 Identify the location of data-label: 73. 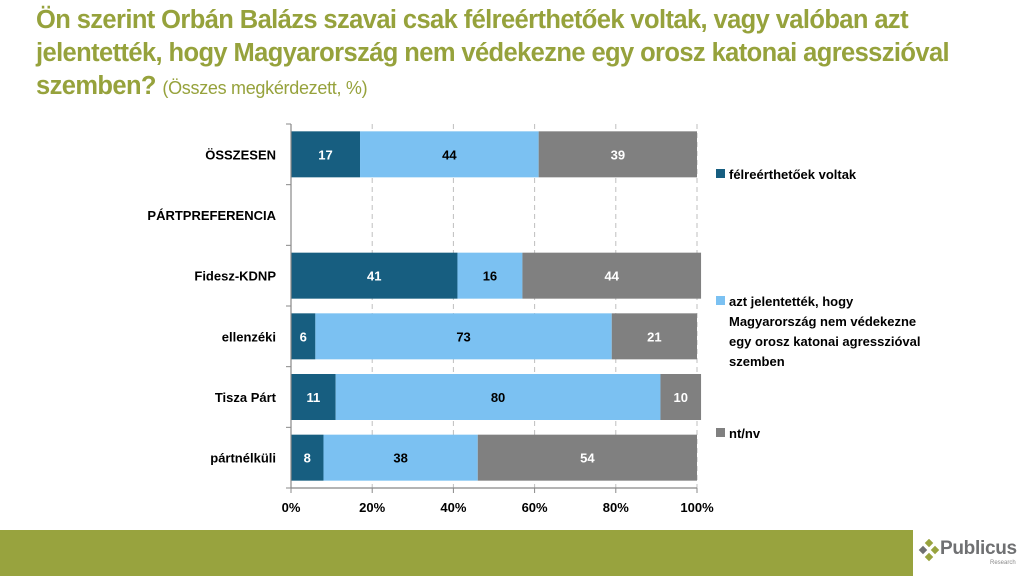
(463, 336).